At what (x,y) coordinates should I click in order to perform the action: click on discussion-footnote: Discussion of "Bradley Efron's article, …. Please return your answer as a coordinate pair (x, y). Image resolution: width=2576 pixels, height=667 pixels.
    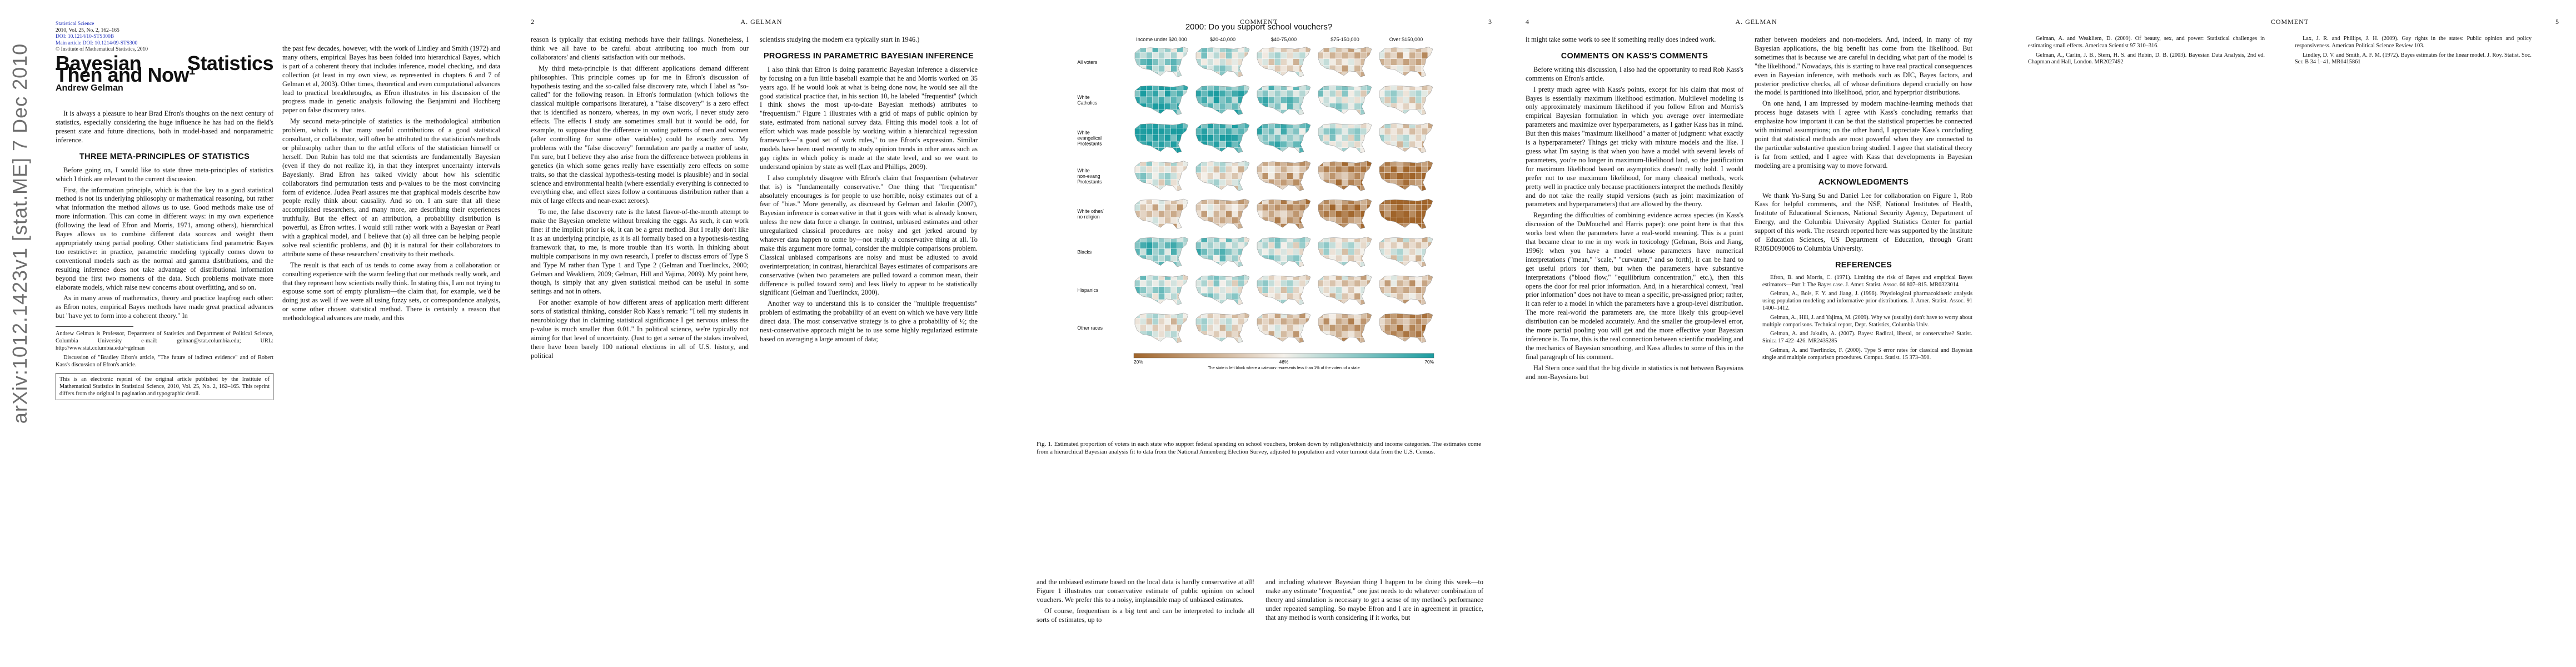
    Looking at the image, I should click on (164, 362).